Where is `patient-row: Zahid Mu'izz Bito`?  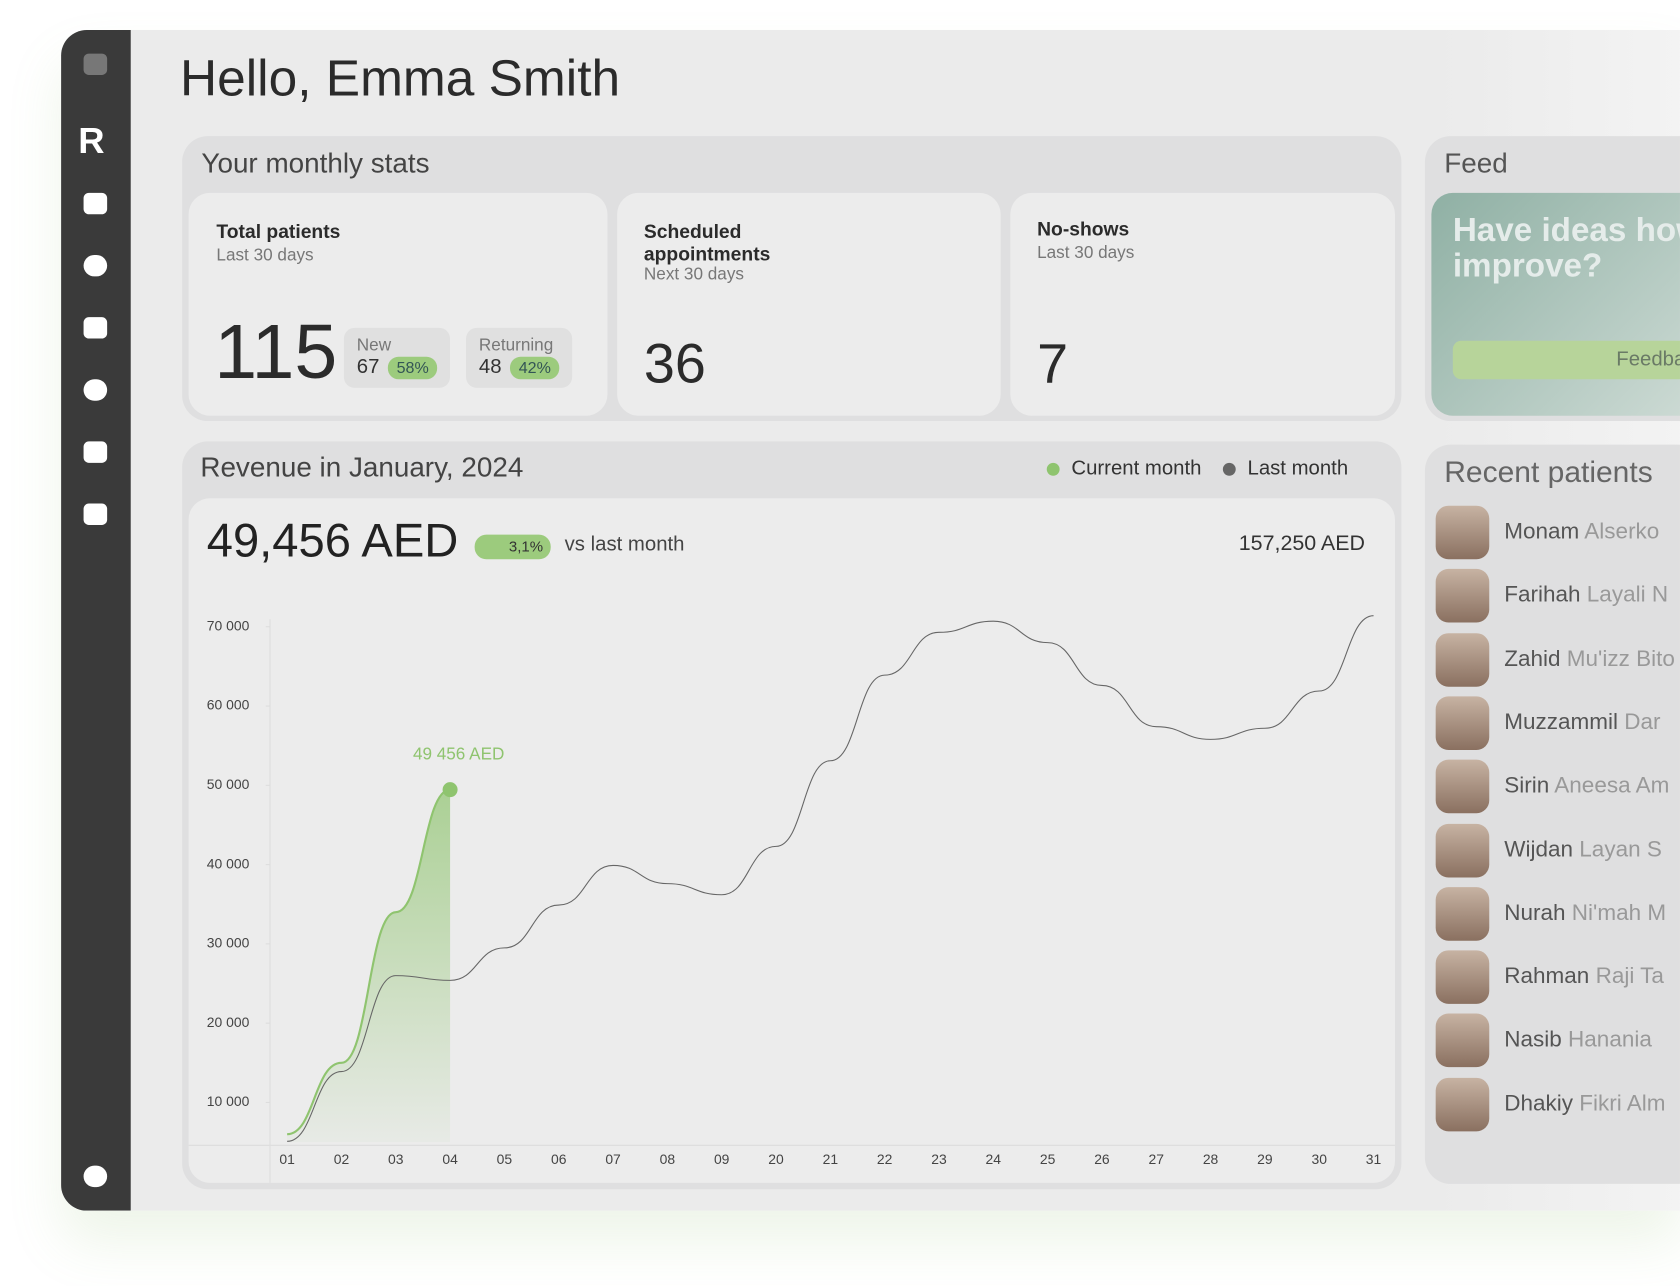 patient-row: Zahid Mu'izz Bito is located at coordinates (1557, 662).